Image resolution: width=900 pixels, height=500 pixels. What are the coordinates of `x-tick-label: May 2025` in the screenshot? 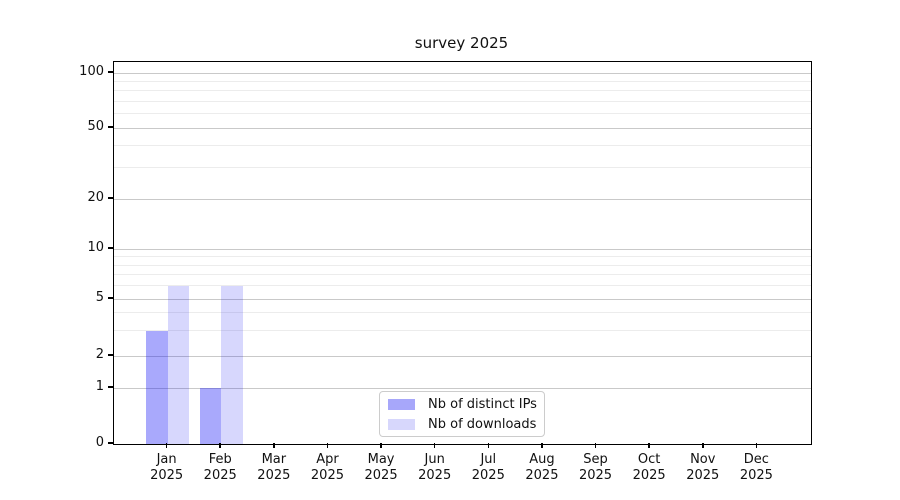 It's located at (381, 468).